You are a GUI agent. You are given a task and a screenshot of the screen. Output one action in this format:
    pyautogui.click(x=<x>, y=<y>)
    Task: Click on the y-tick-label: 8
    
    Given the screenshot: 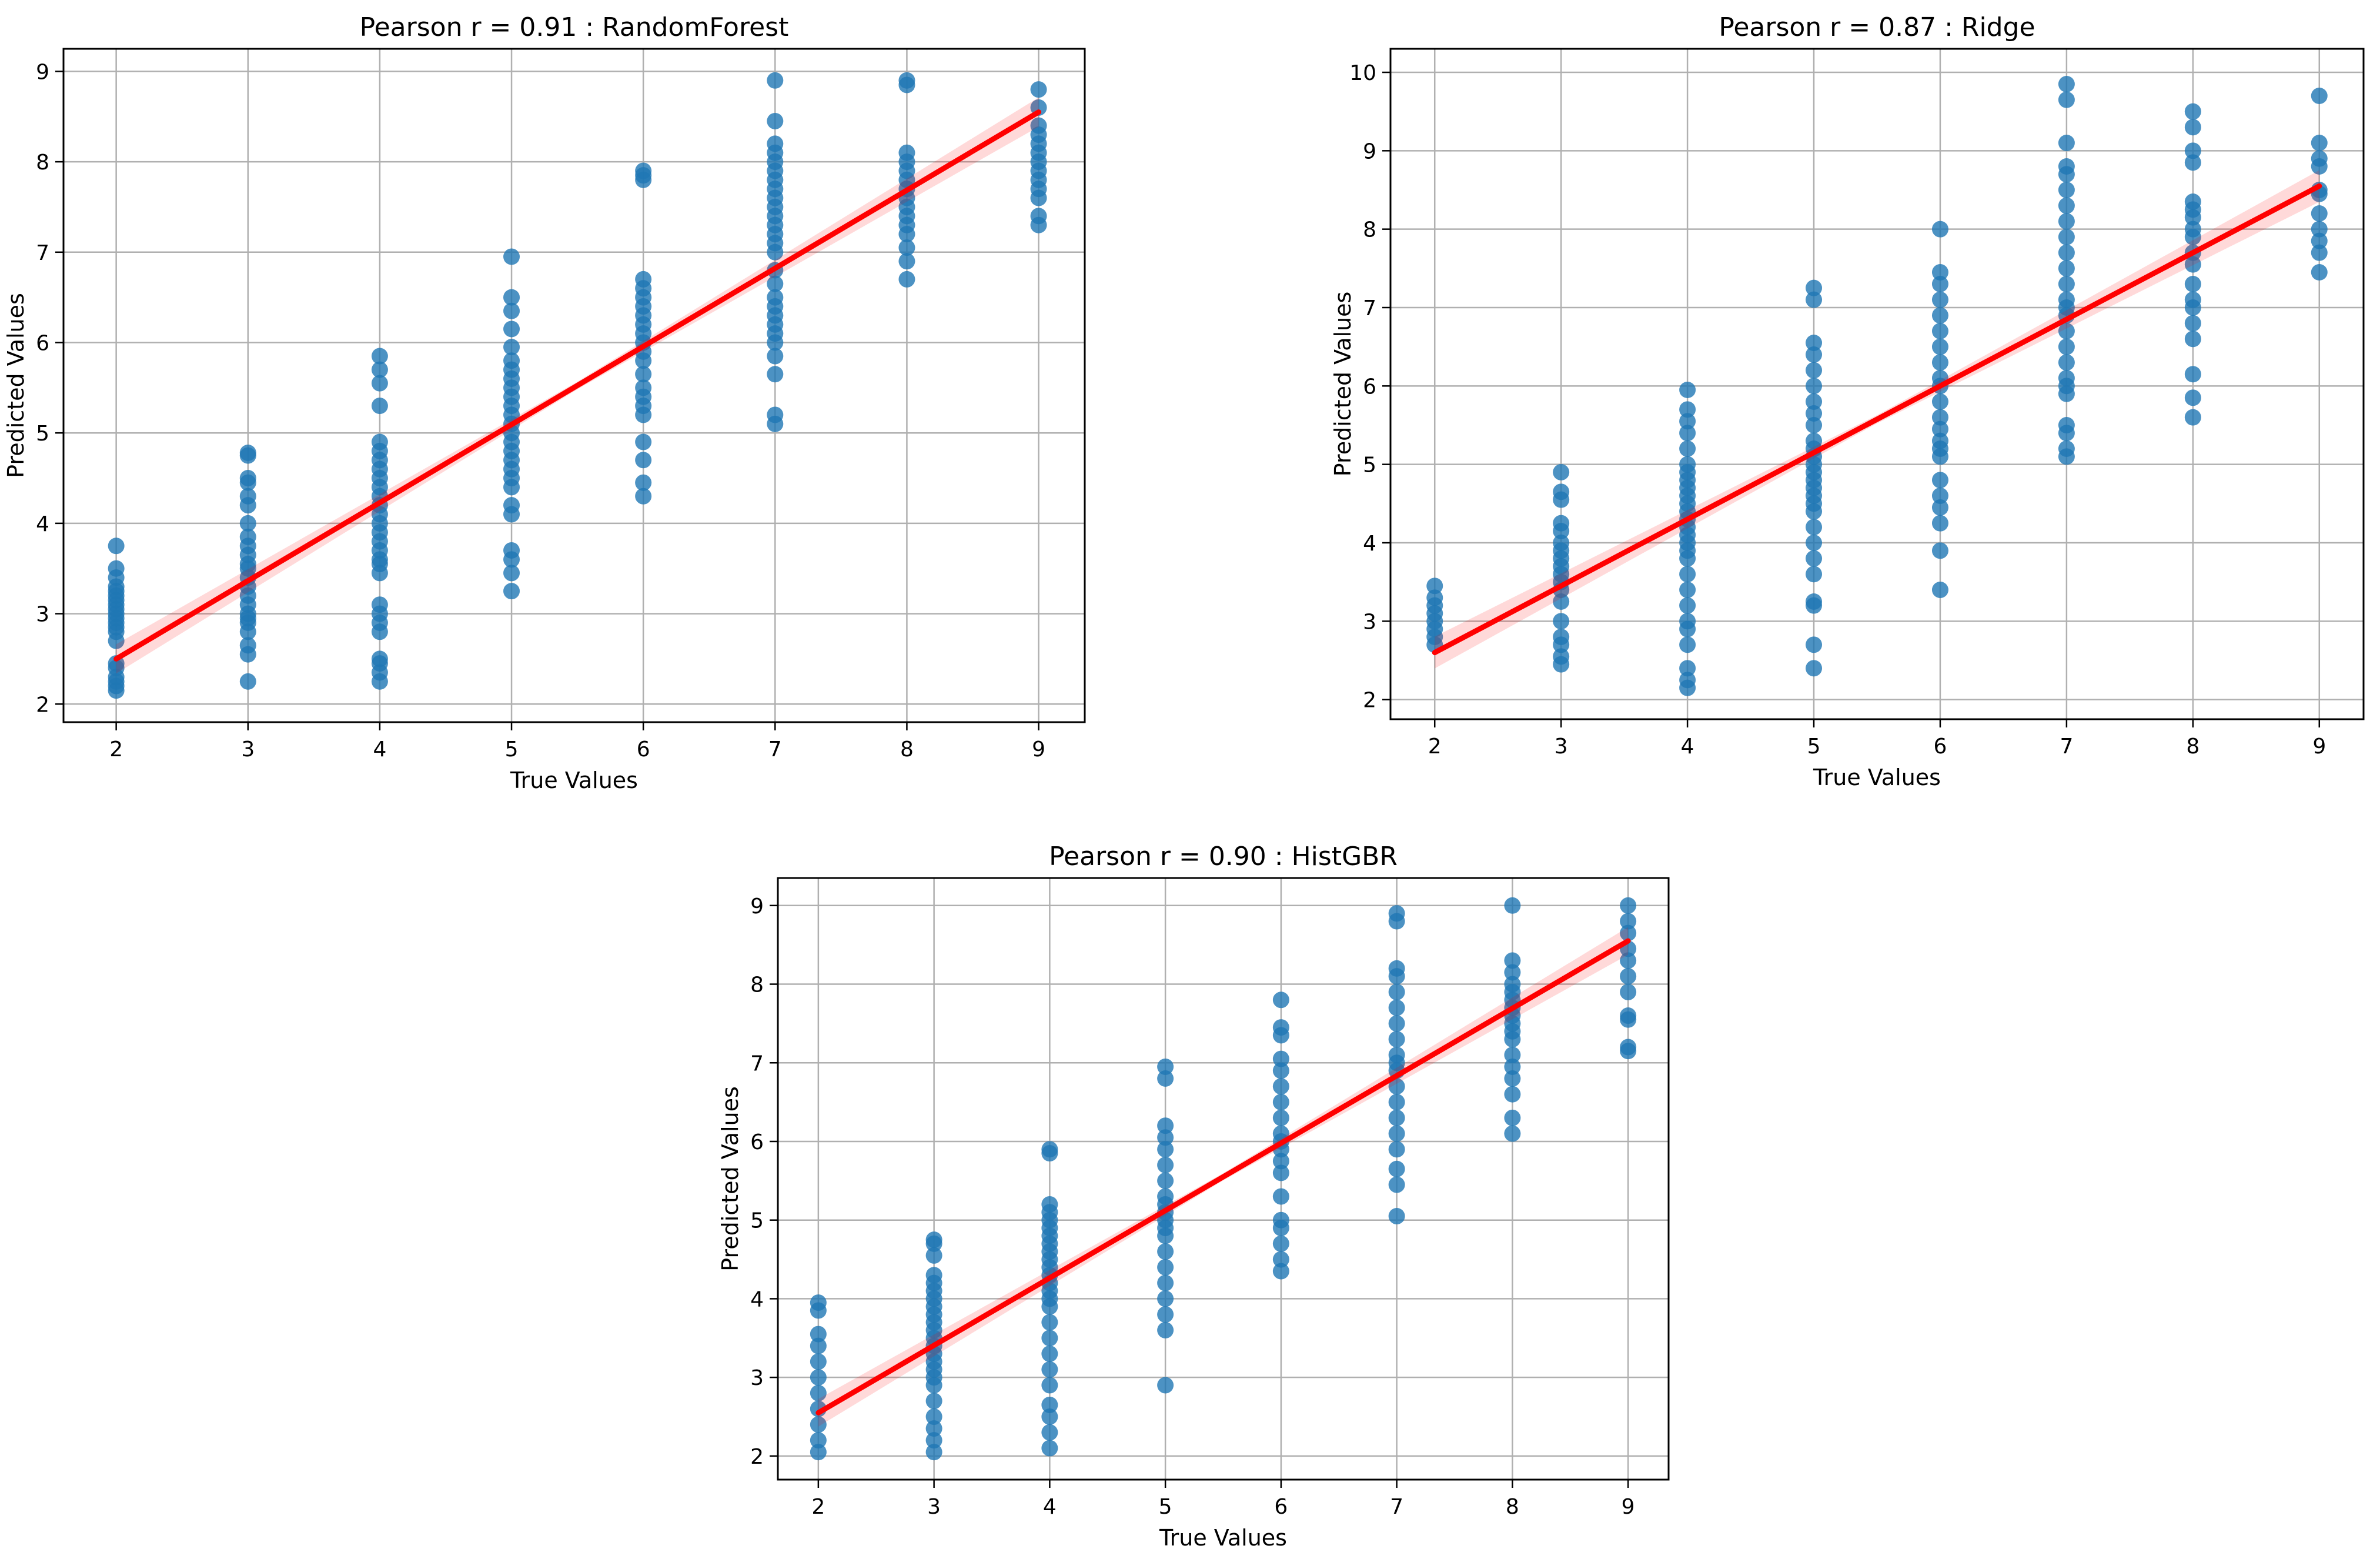 What is the action you would take?
    pyautogui.click(x=757, y=985)
    